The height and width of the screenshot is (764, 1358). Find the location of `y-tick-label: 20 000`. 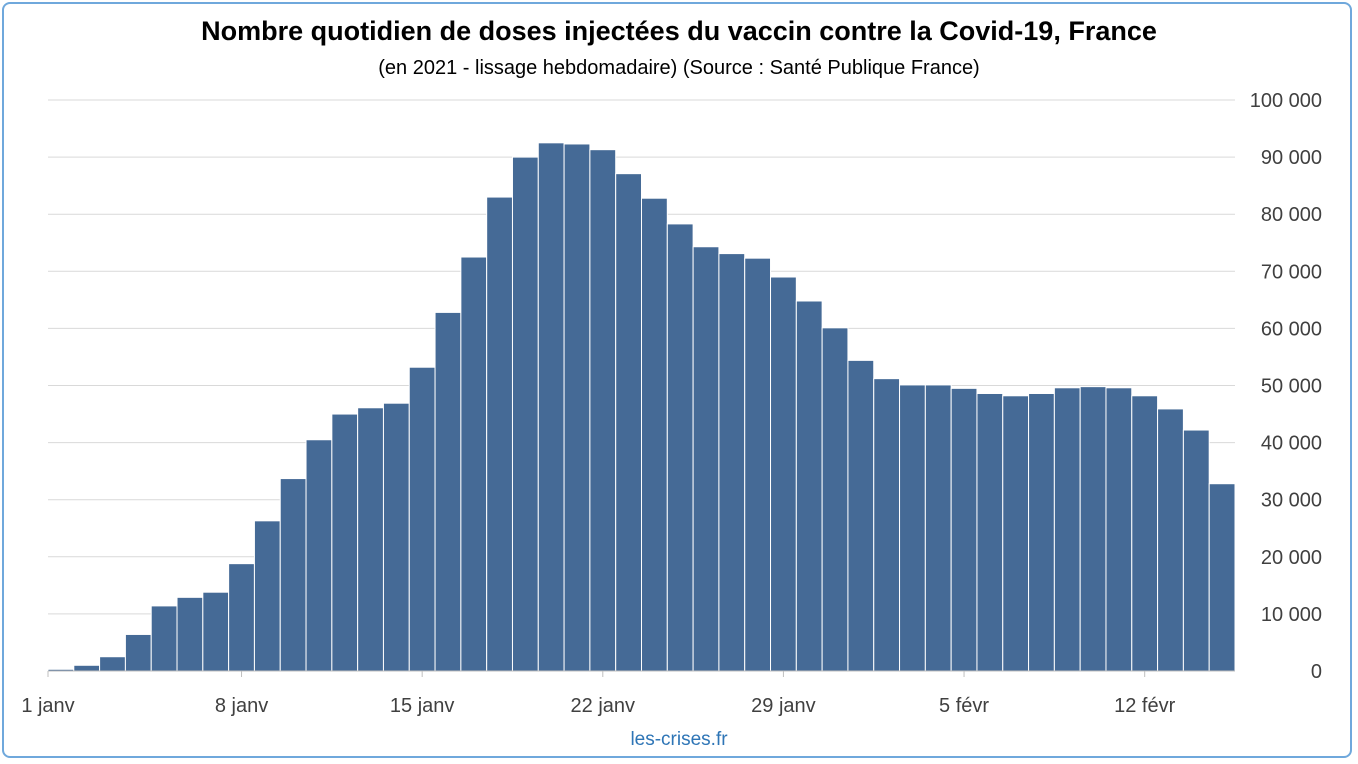

y-tick-label: 20 000 is located at coordinates (1291, 558).